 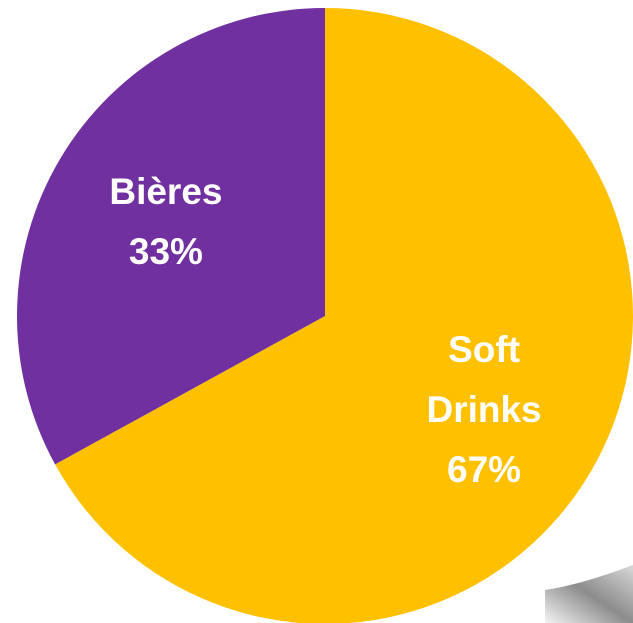 I want to click on category-label: Soft Drinks, so click(x=484, y=380).